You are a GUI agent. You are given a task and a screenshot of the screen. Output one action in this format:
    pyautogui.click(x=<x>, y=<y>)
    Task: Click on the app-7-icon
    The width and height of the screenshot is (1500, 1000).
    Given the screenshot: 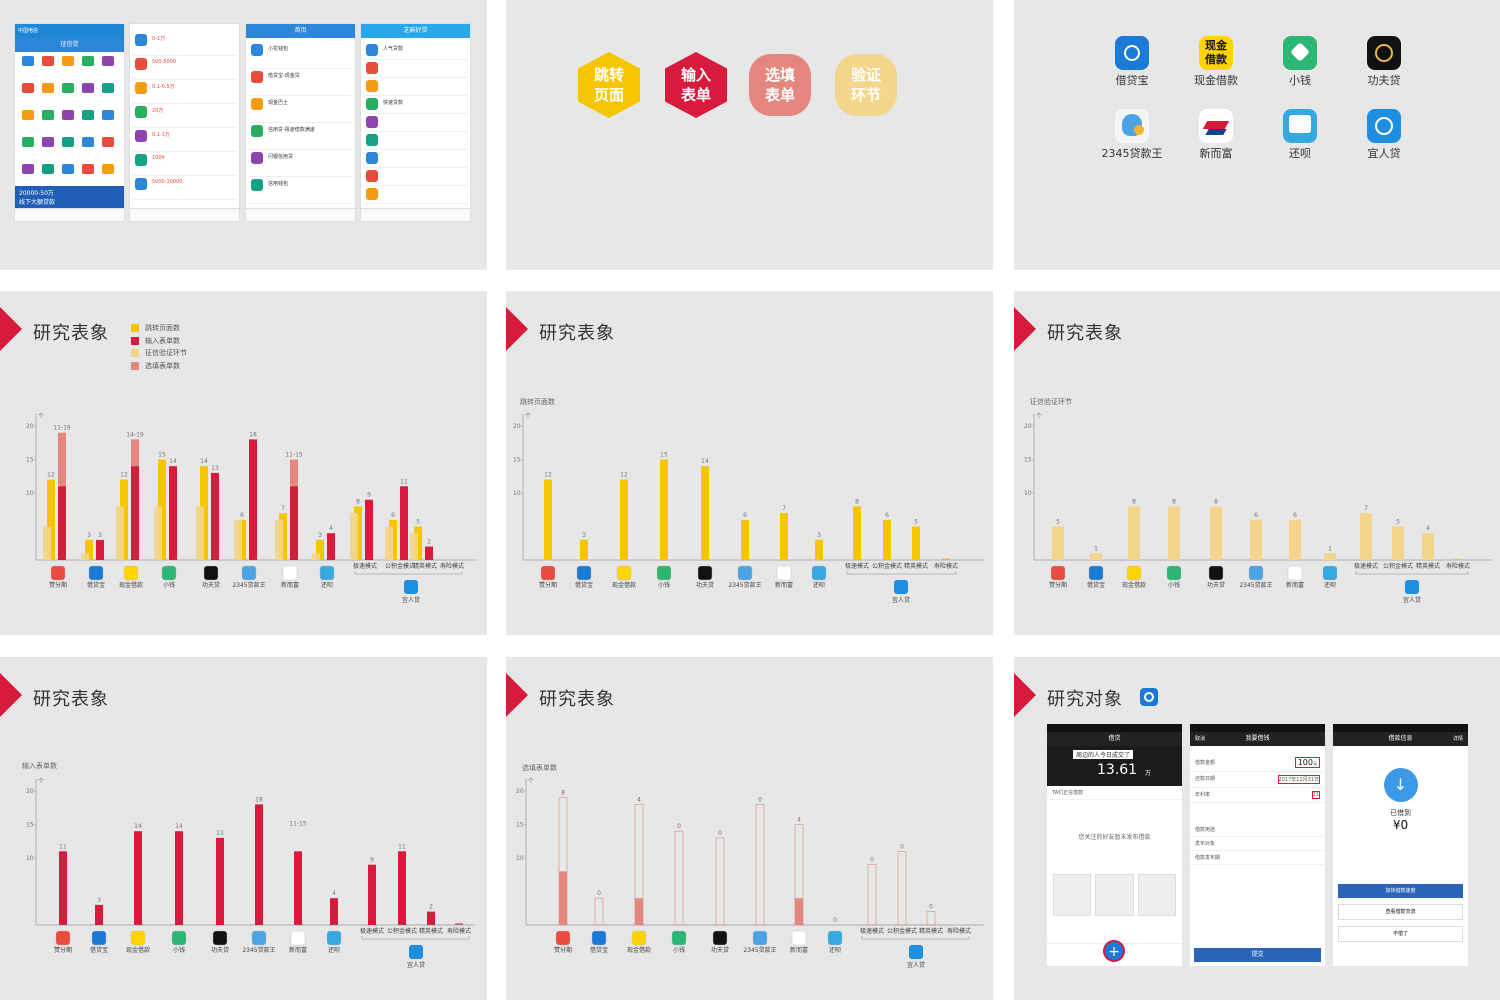 What is the action you would take?
    pyautogui.click(x=835, y=938)
    